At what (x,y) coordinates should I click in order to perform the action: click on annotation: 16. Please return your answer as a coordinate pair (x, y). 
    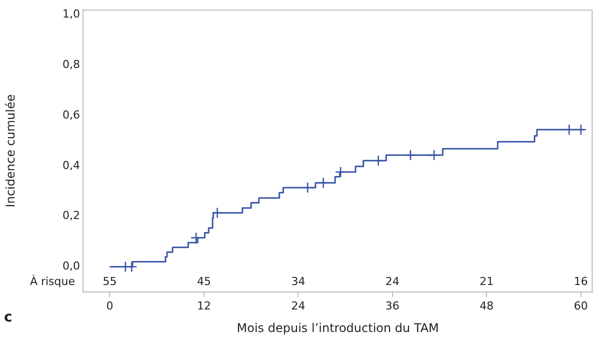
    Looking at the image, I should click on (581, 281).